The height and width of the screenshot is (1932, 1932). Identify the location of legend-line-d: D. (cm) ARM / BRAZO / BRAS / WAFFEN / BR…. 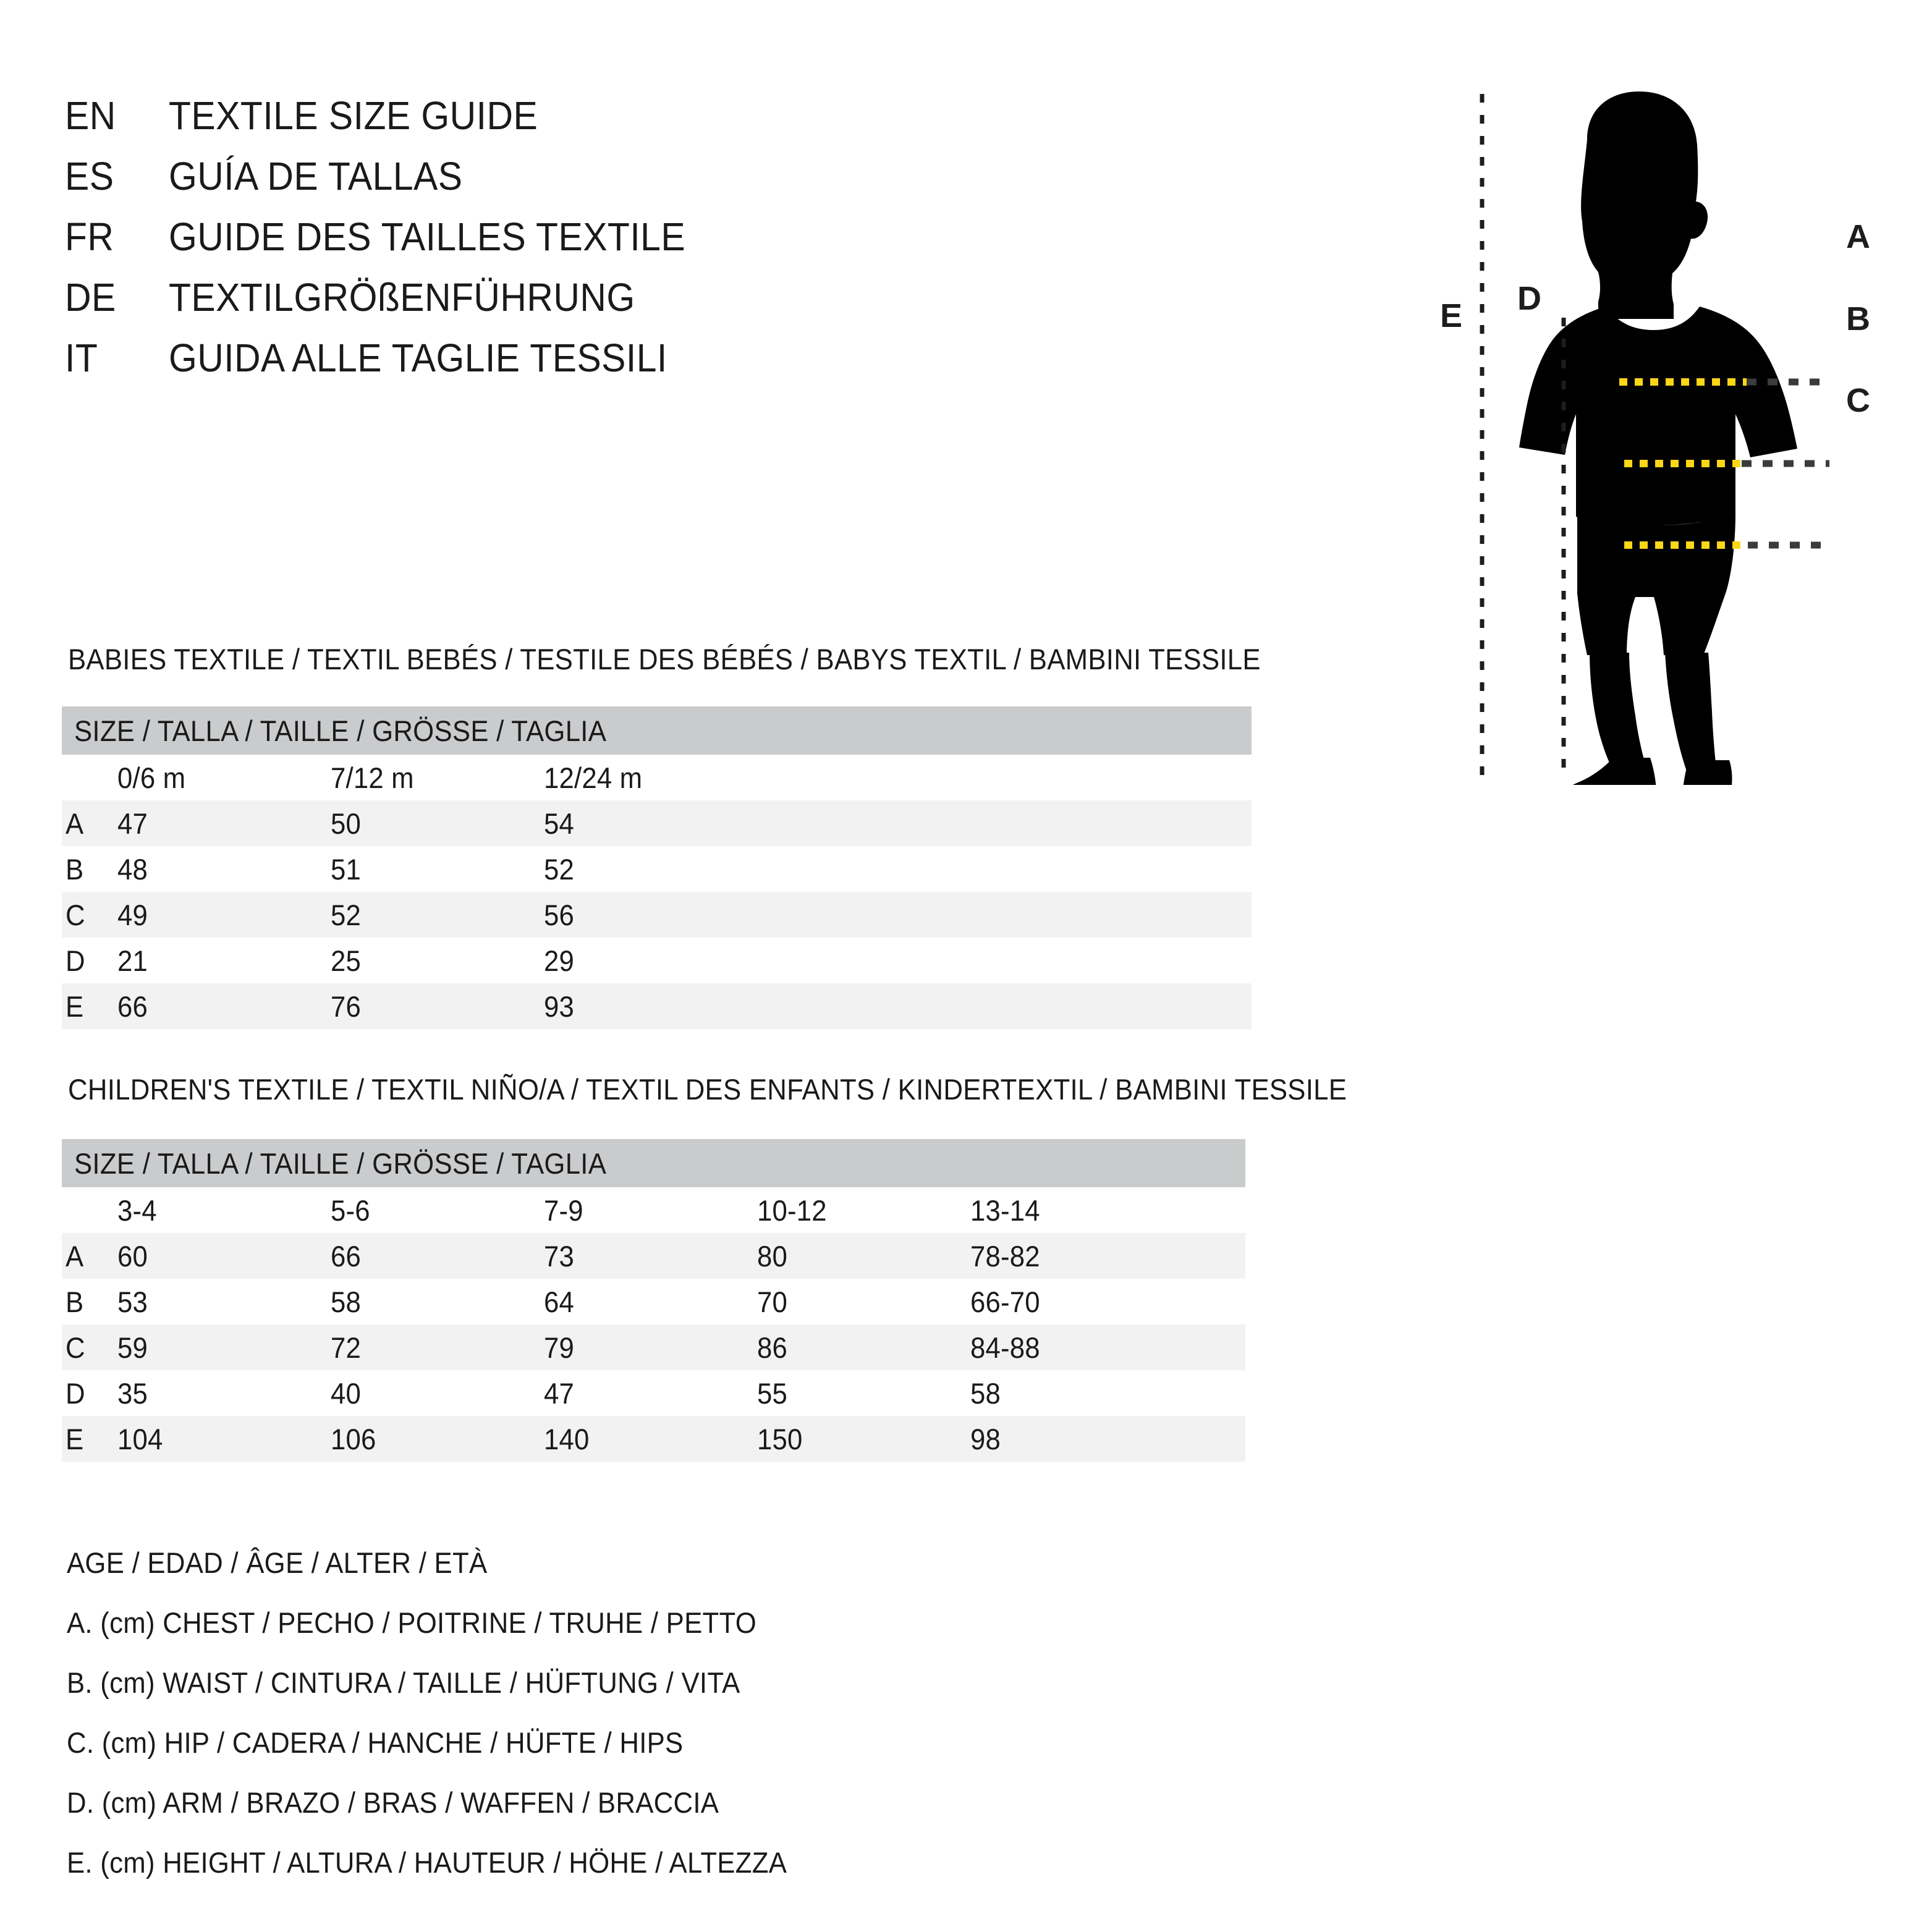
(393, 1802).